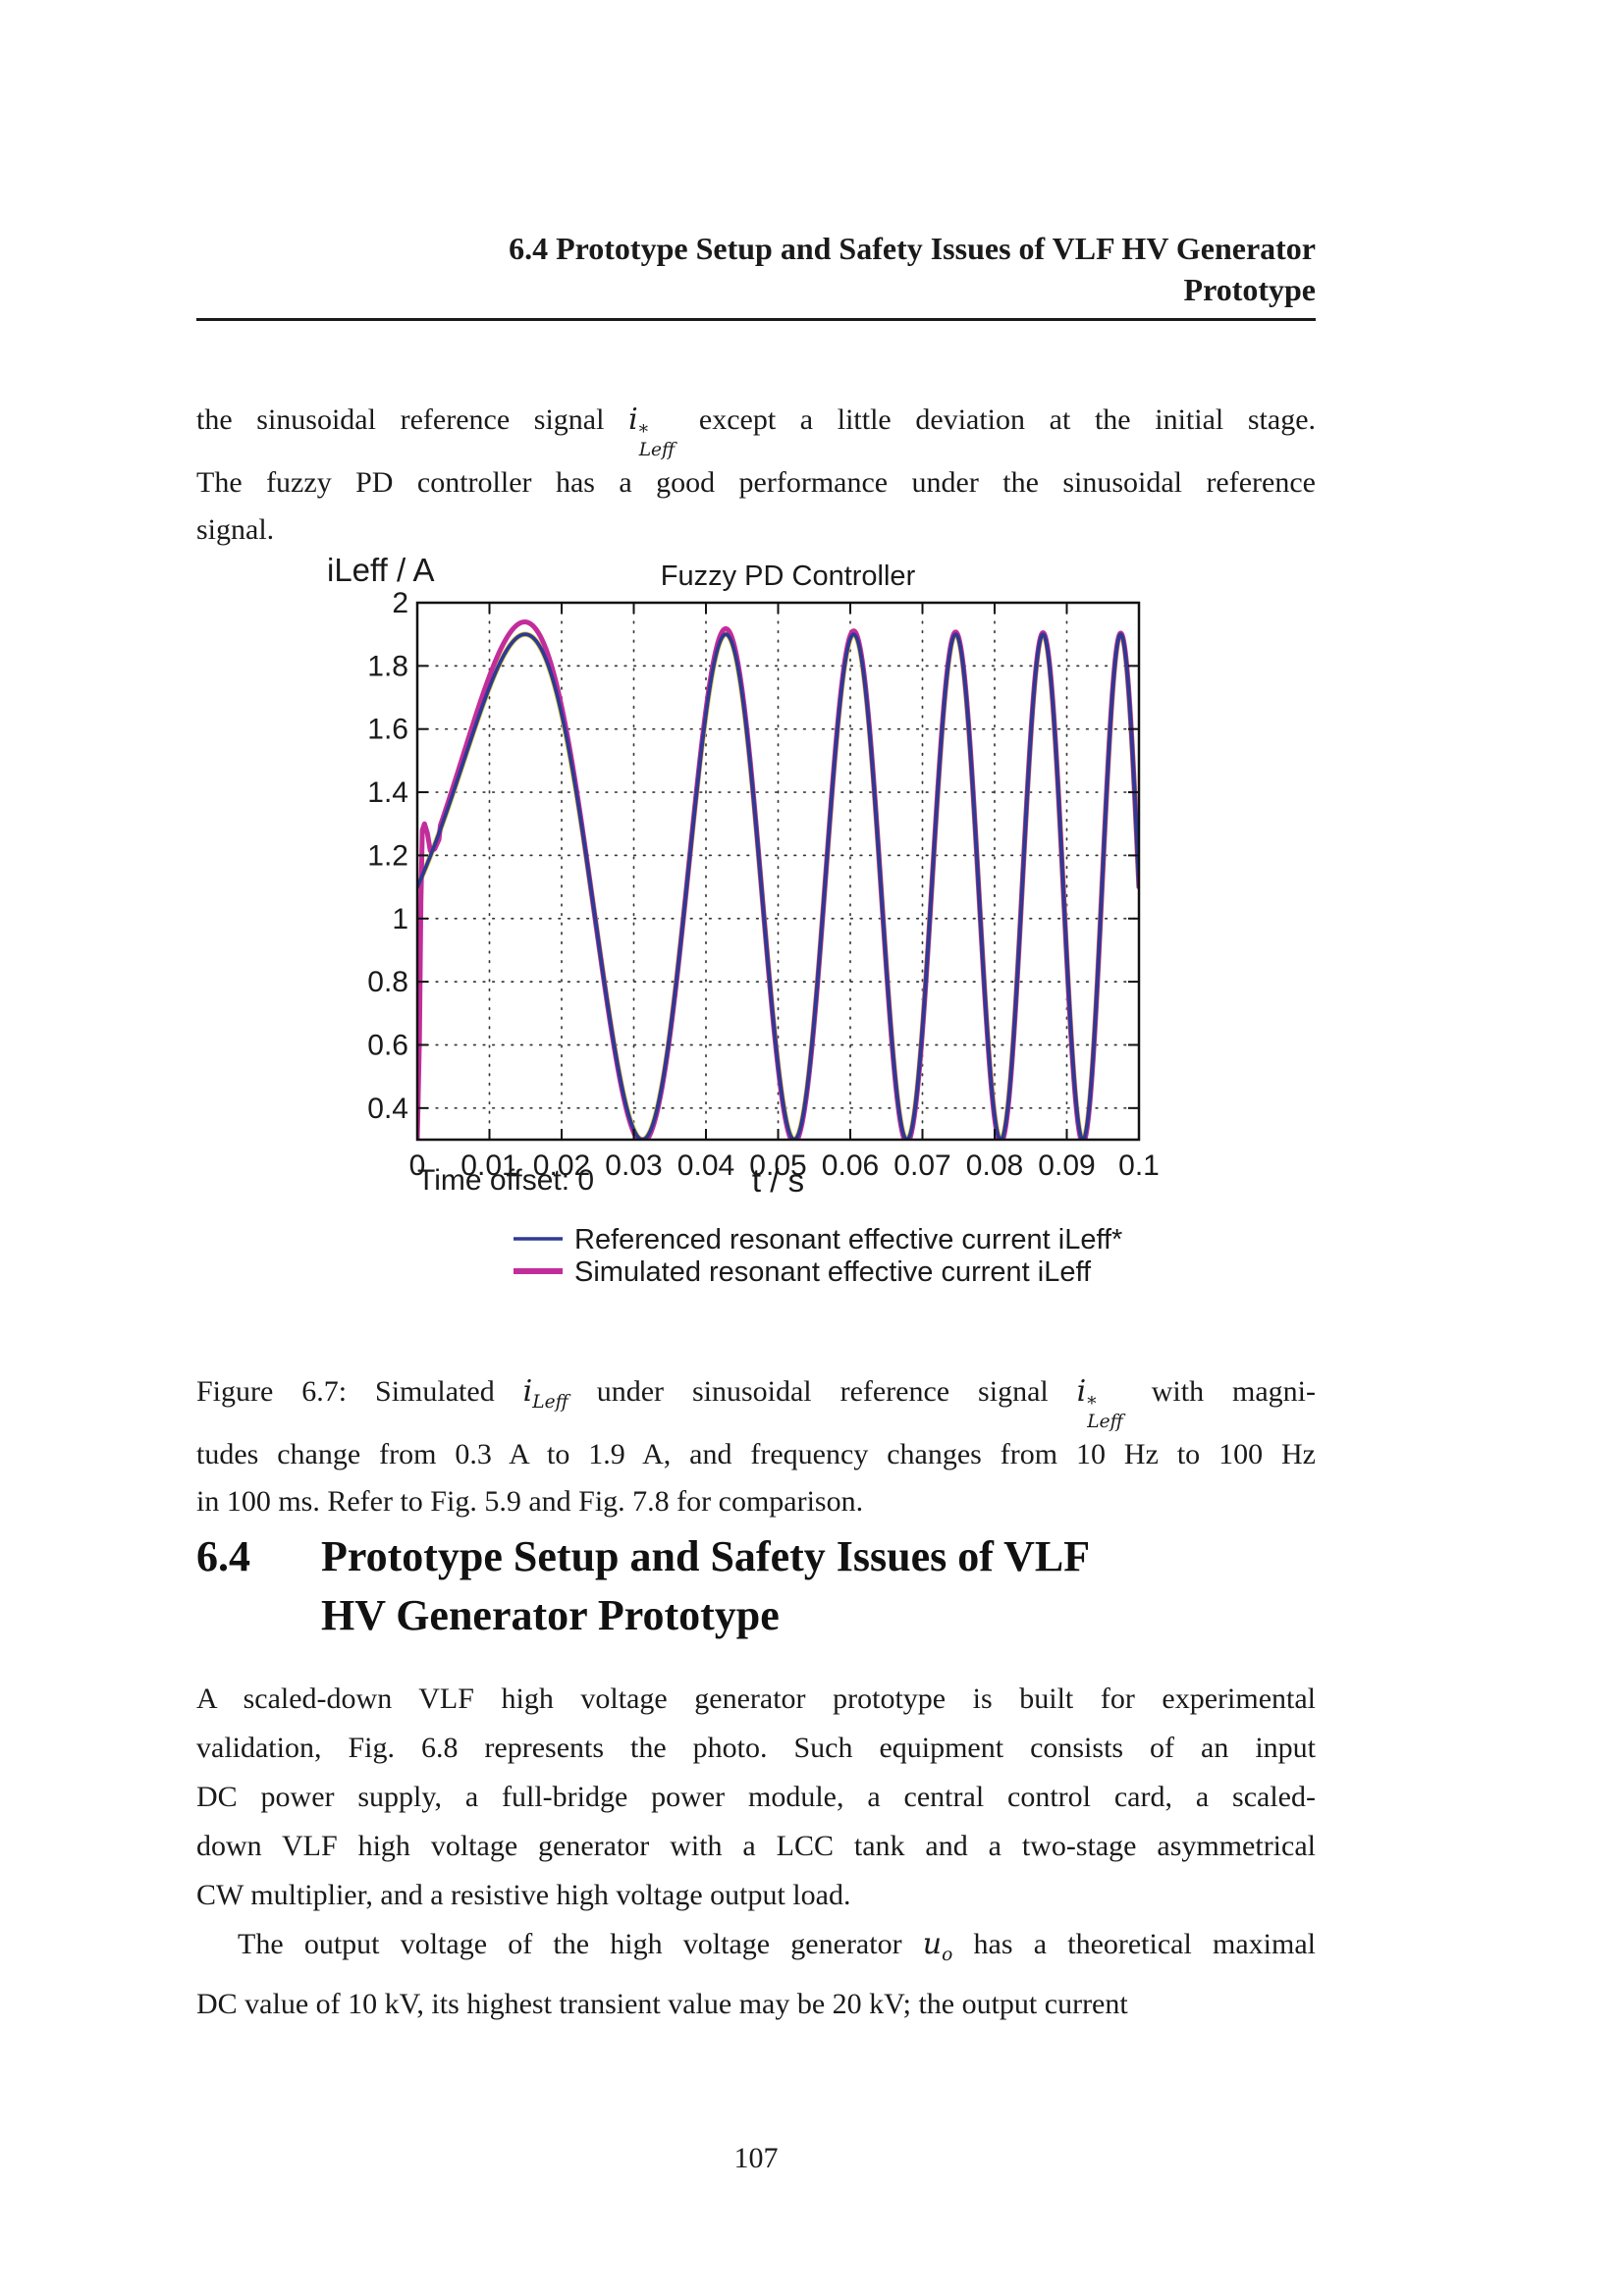  I want to click on x-tick-label: 0.09, so click(1066, 1165).